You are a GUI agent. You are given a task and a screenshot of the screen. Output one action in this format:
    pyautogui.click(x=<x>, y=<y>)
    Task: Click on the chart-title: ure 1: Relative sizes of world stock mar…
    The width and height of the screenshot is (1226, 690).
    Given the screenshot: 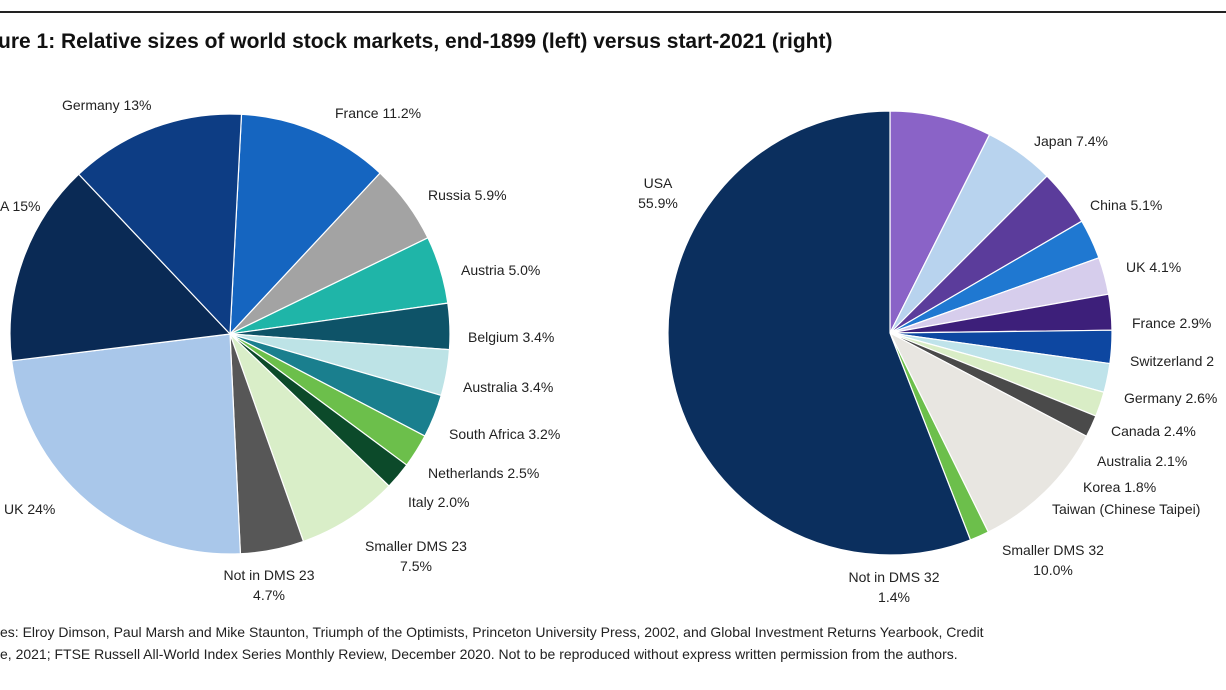 What is the action you would take?
    pyautogui.click(x=416, y=41)
    